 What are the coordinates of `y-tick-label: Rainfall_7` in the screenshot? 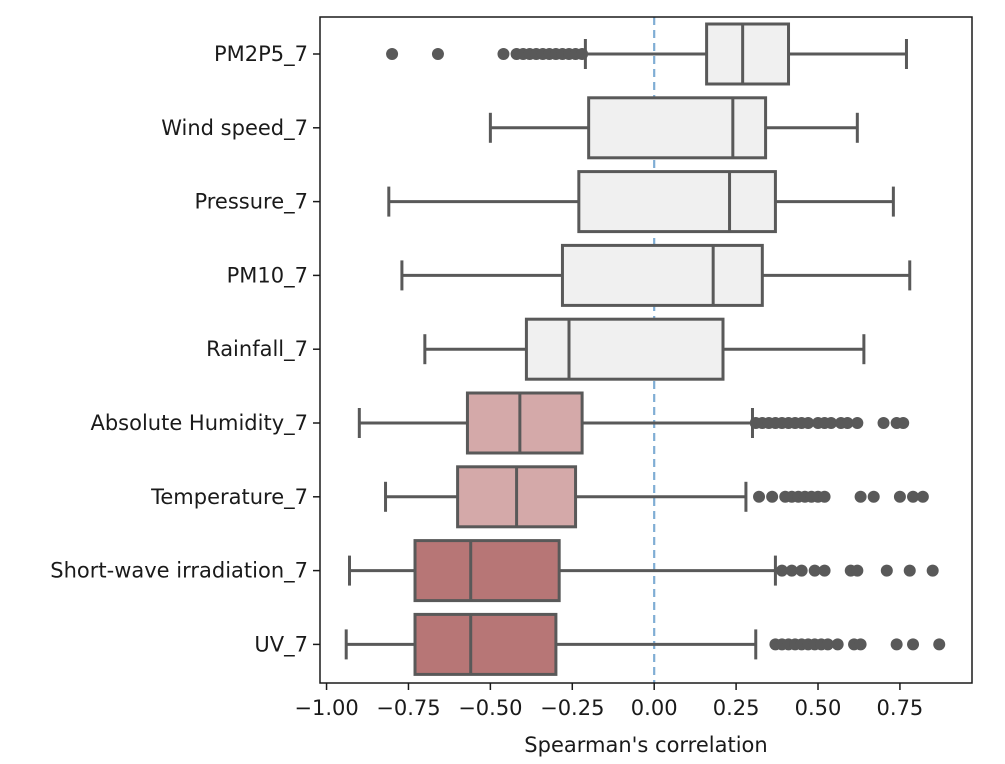 It's located at (257, 349).